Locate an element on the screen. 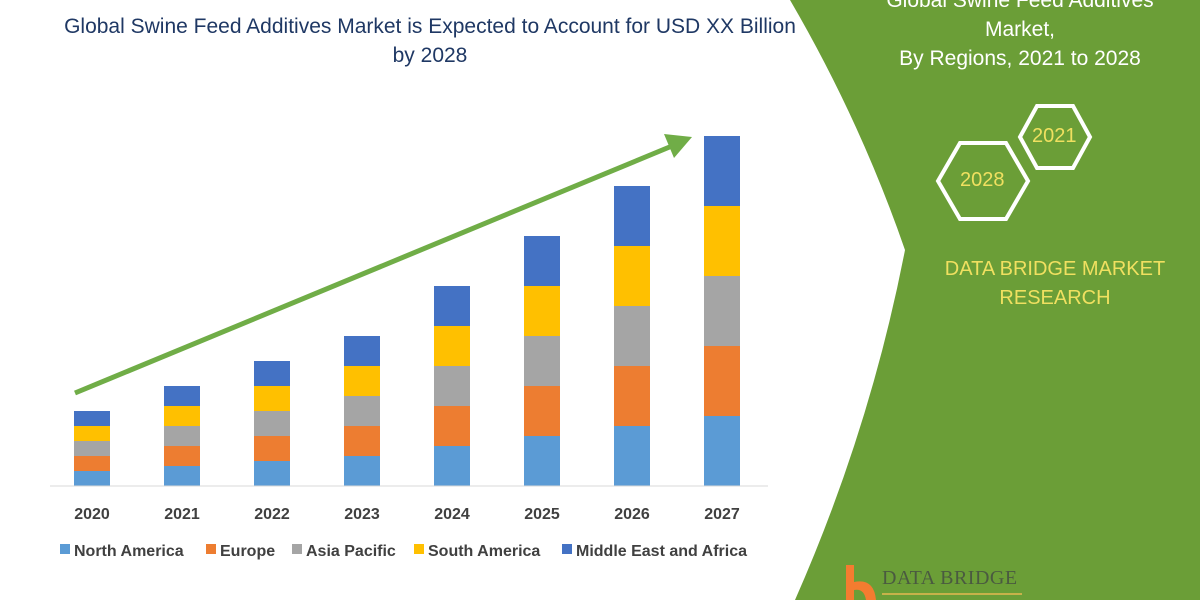  x-tick-label: 2026 is located at coordinates (632, 514).